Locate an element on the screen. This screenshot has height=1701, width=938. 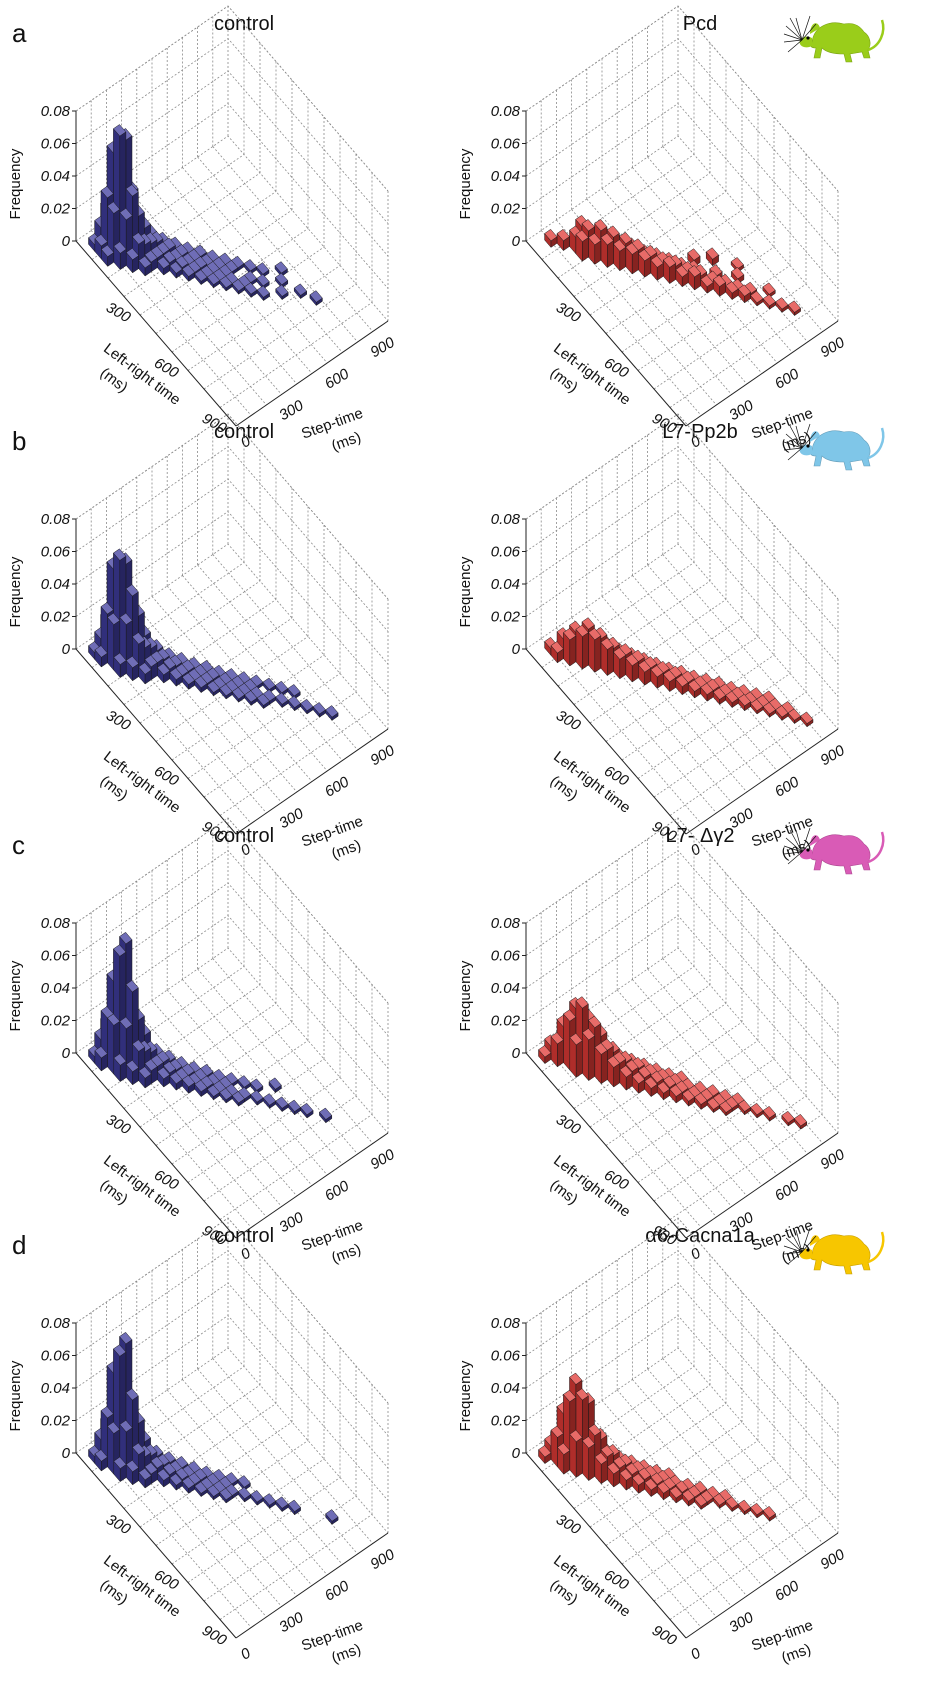
z-tick-label: 0 is located at coordinates (516, 241).